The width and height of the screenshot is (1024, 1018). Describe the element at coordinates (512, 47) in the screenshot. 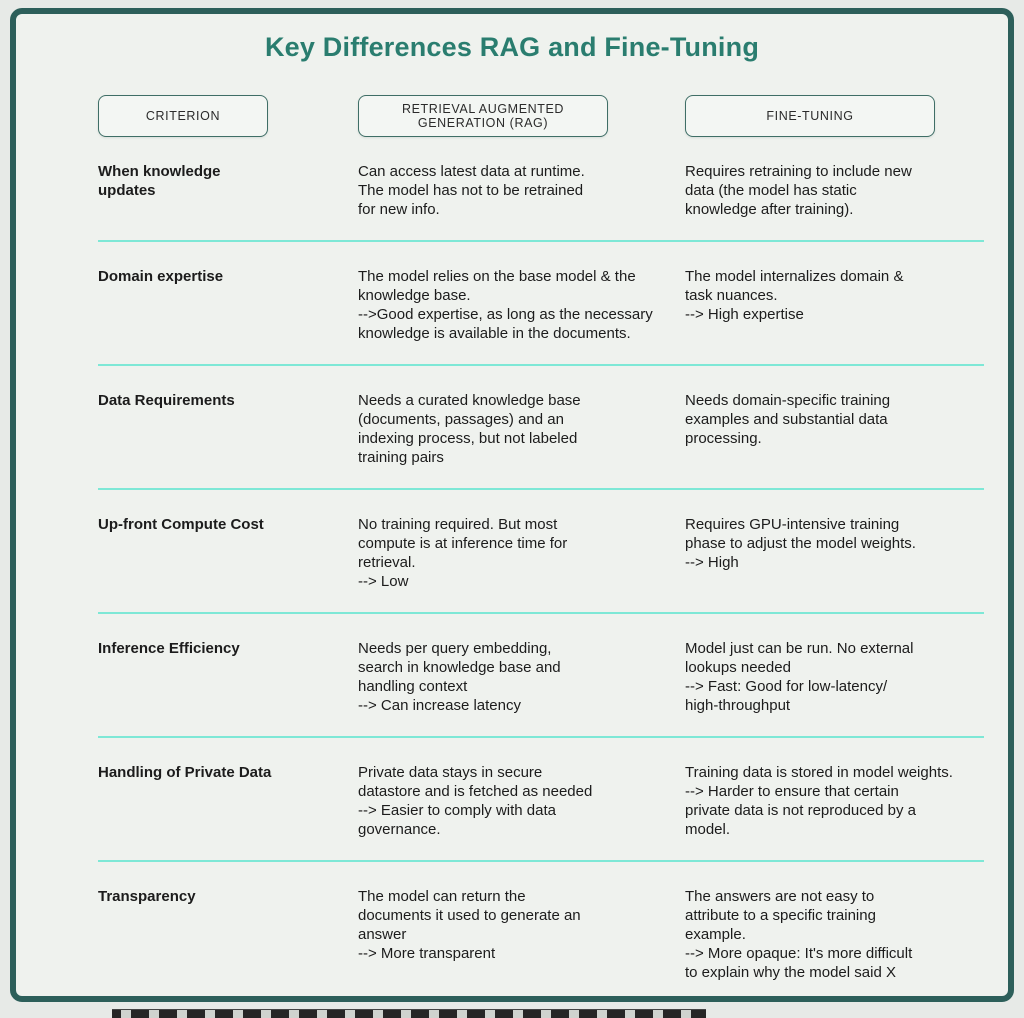

I see `page-title: Key Differences RAG and Fine-Tuning` at that location.